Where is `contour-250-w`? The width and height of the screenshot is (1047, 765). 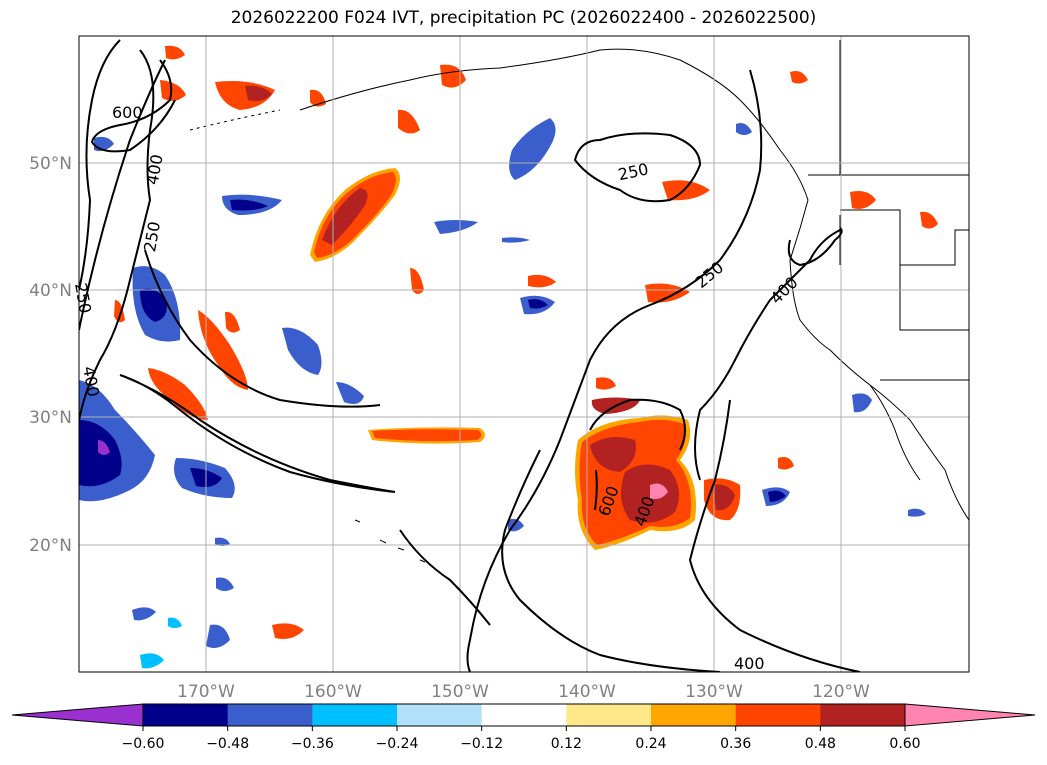 contour-250-w is located at coordinates (100, 165).